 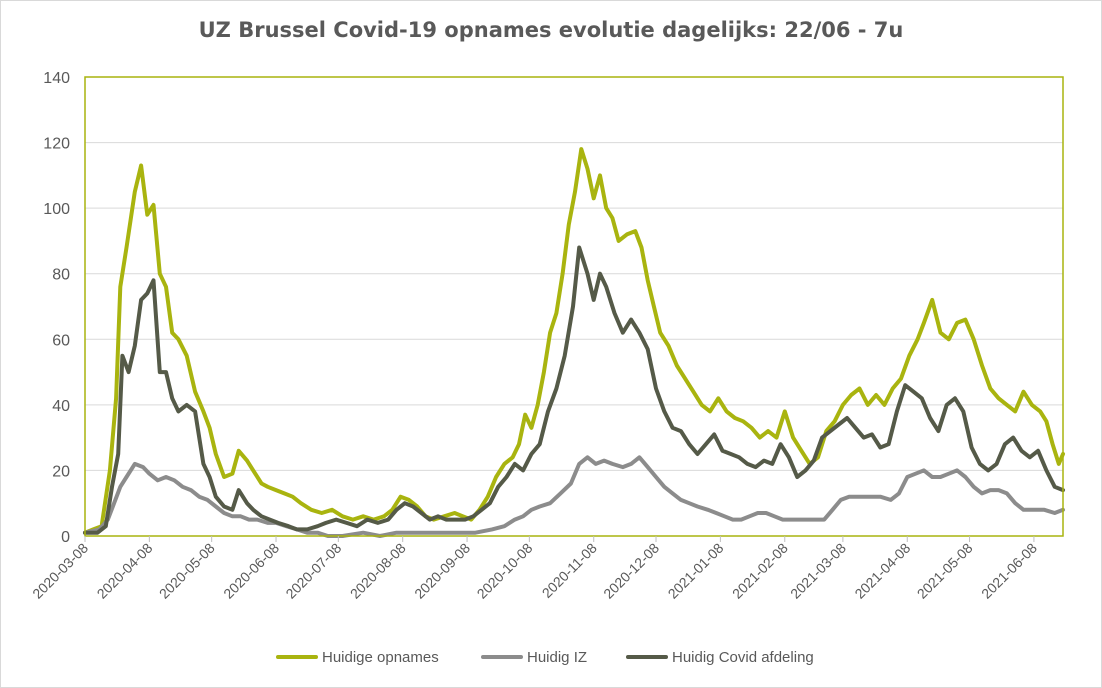 What do you see at coordinates (56, 78) in the screenshot?
I see `y-tick-label: 140` at bounding box center [56, 78].